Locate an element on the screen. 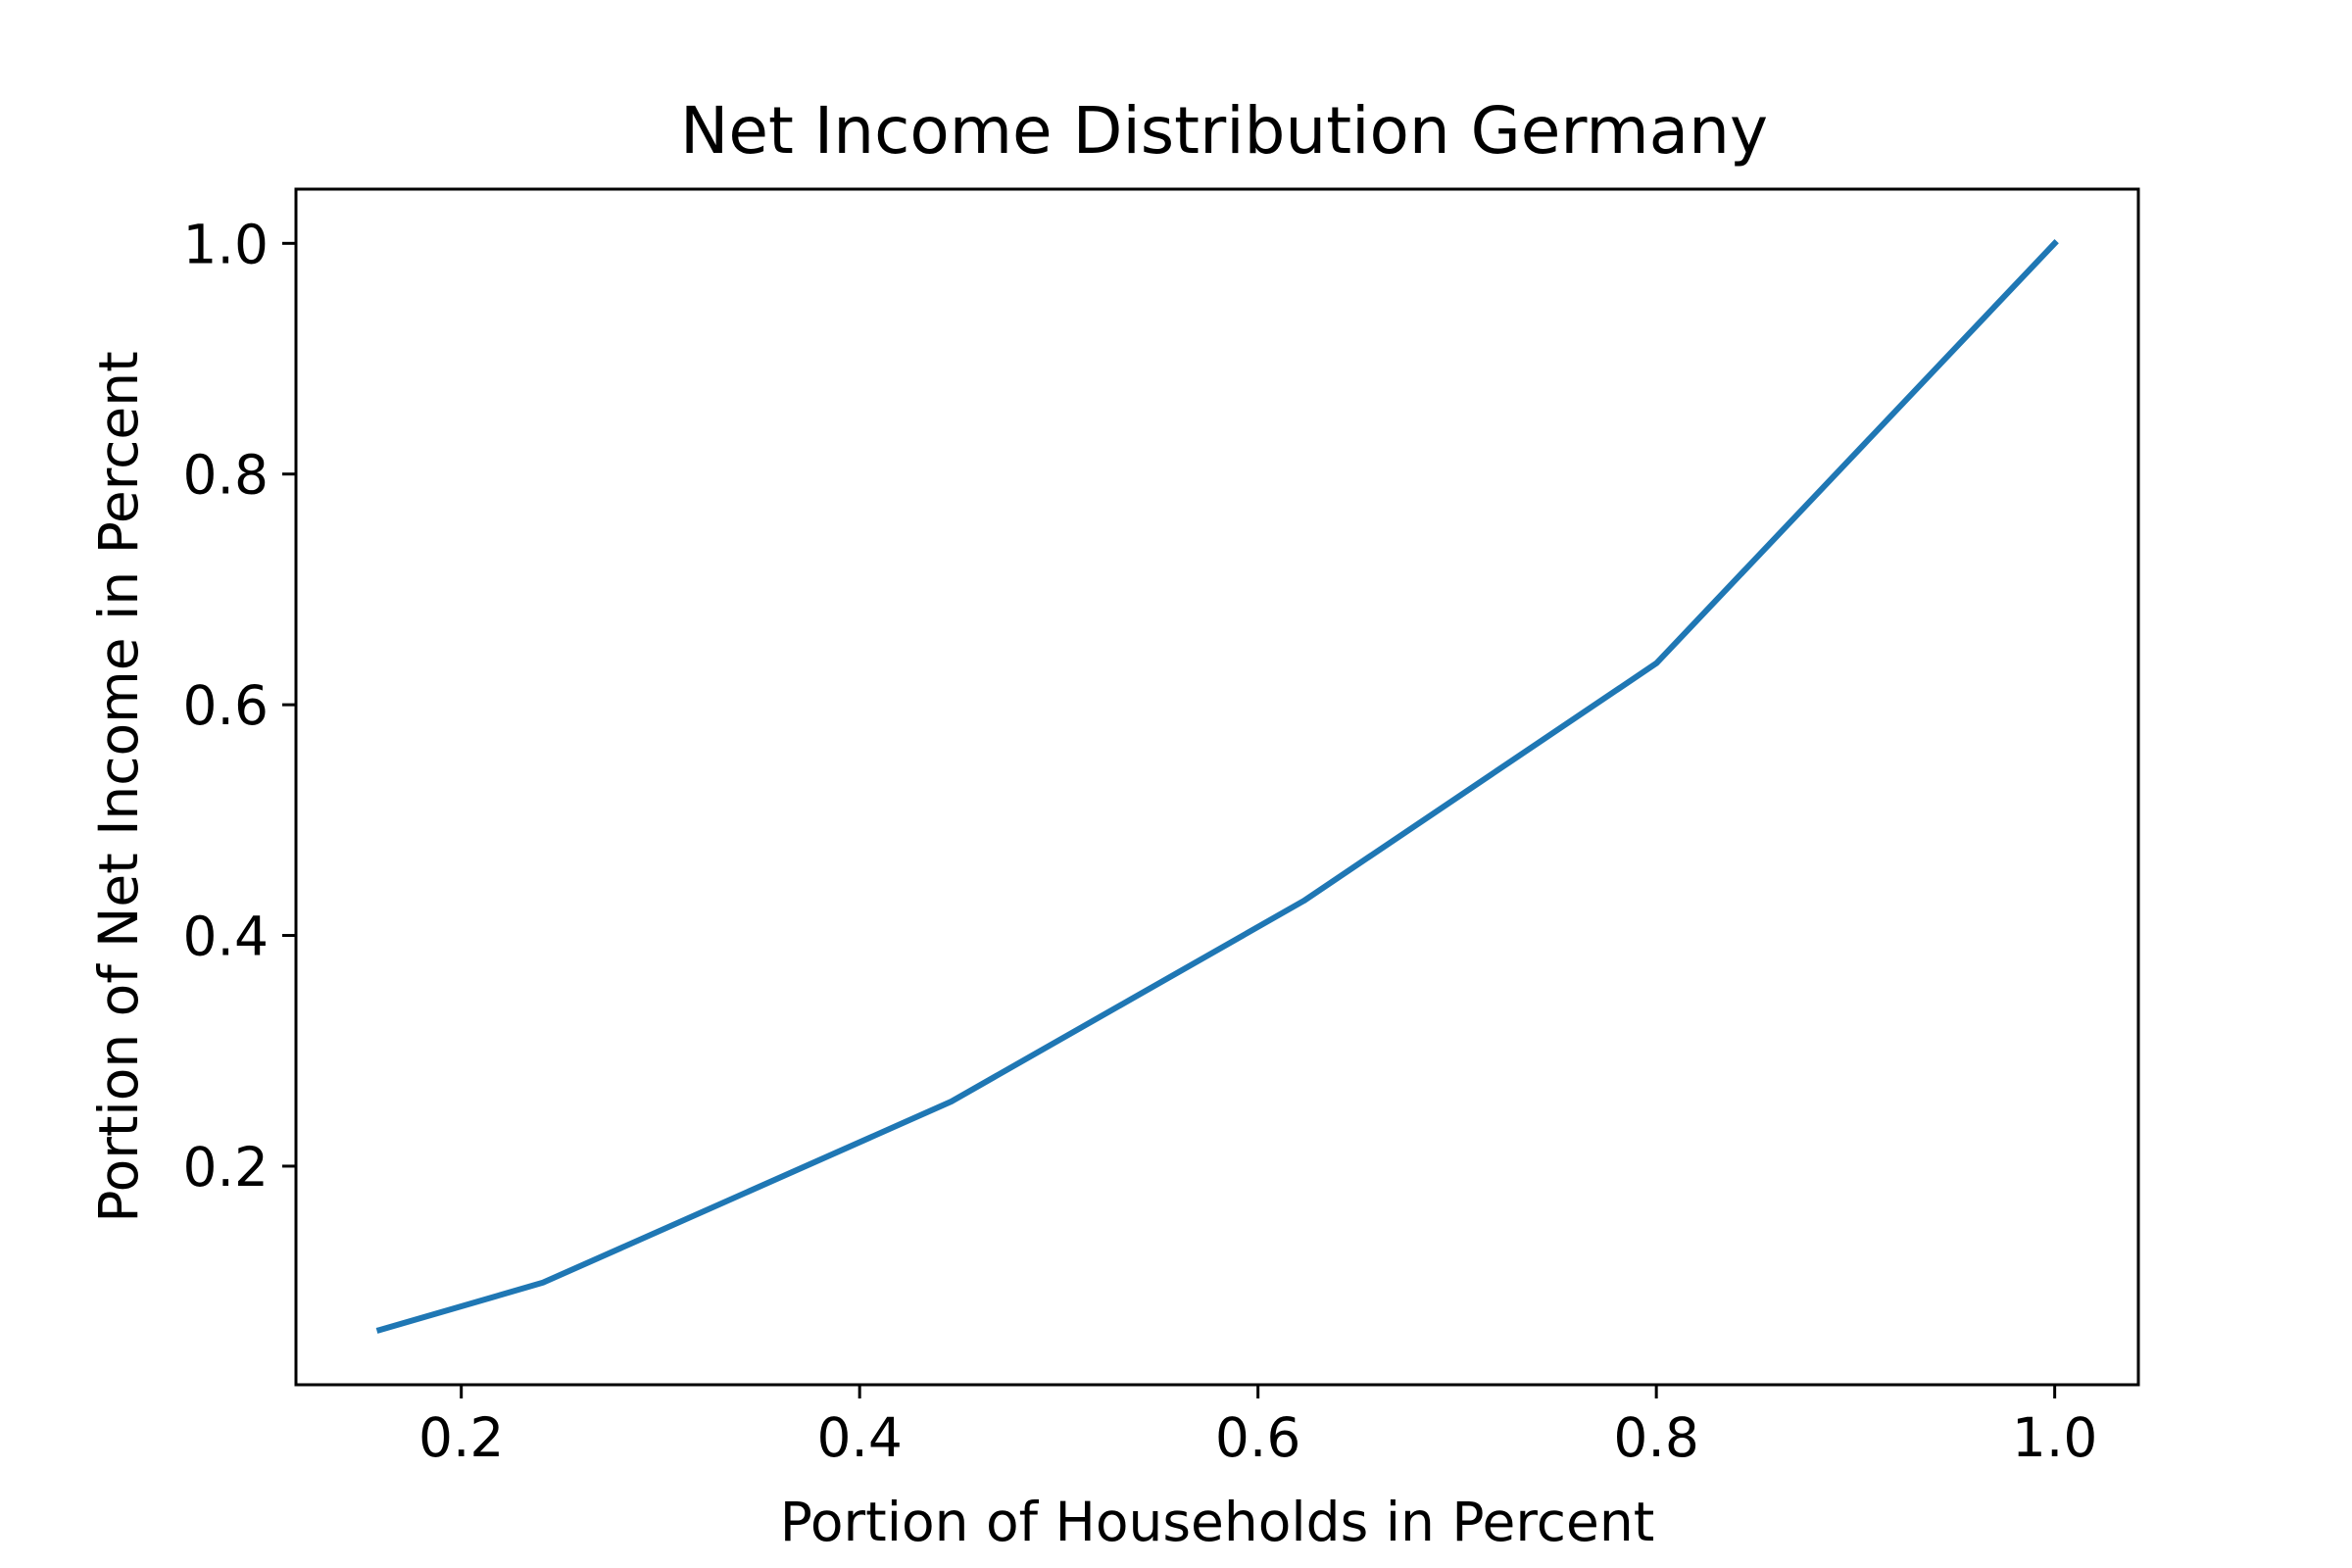 The height and width of the screenshot is (1568, 2352). x-tick-label: 0.8 is located at coordinates (1655, 1437).